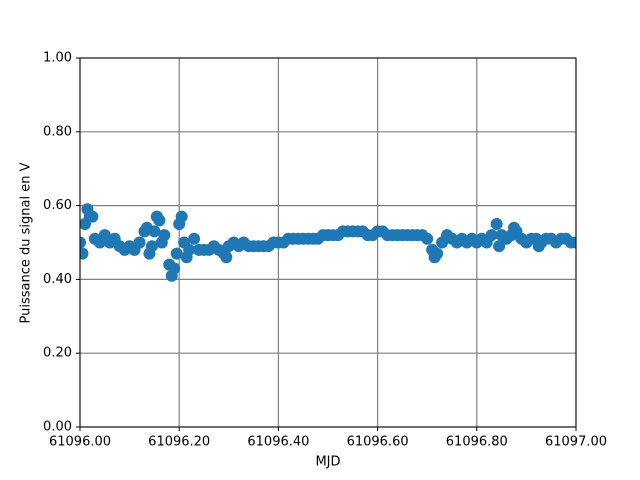 The image size is (640, 480). I want to click on x-tick-label: 61096.60, so click(378, 442).